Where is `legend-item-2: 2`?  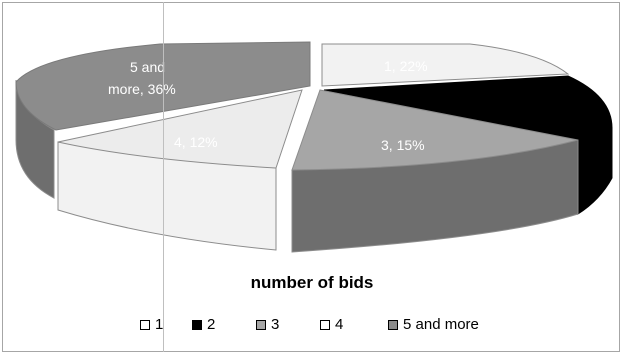 legend-item-2: 2 is located at coordinates (203, 324).